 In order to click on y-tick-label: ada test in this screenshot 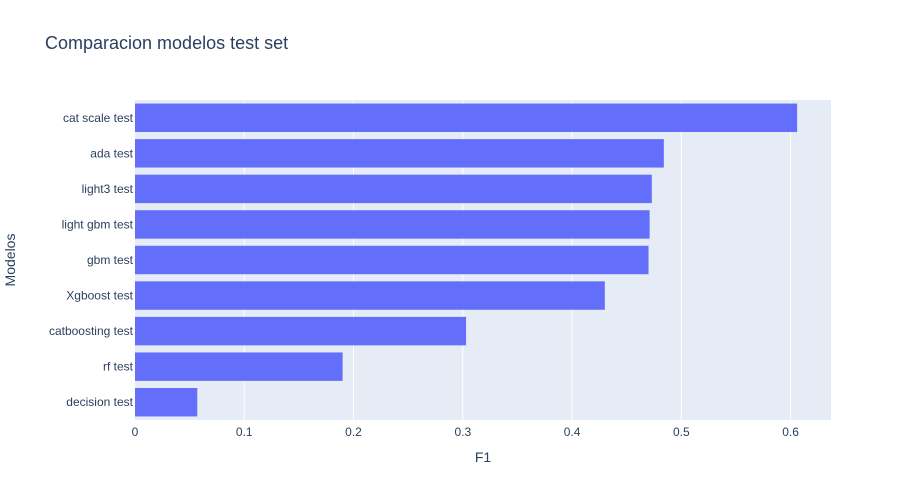, I will do `click(111, 153)`.